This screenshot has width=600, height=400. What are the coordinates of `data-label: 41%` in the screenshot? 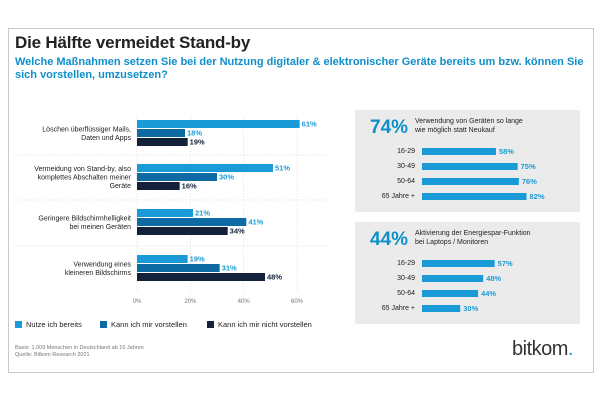 It's located at (255, 222).